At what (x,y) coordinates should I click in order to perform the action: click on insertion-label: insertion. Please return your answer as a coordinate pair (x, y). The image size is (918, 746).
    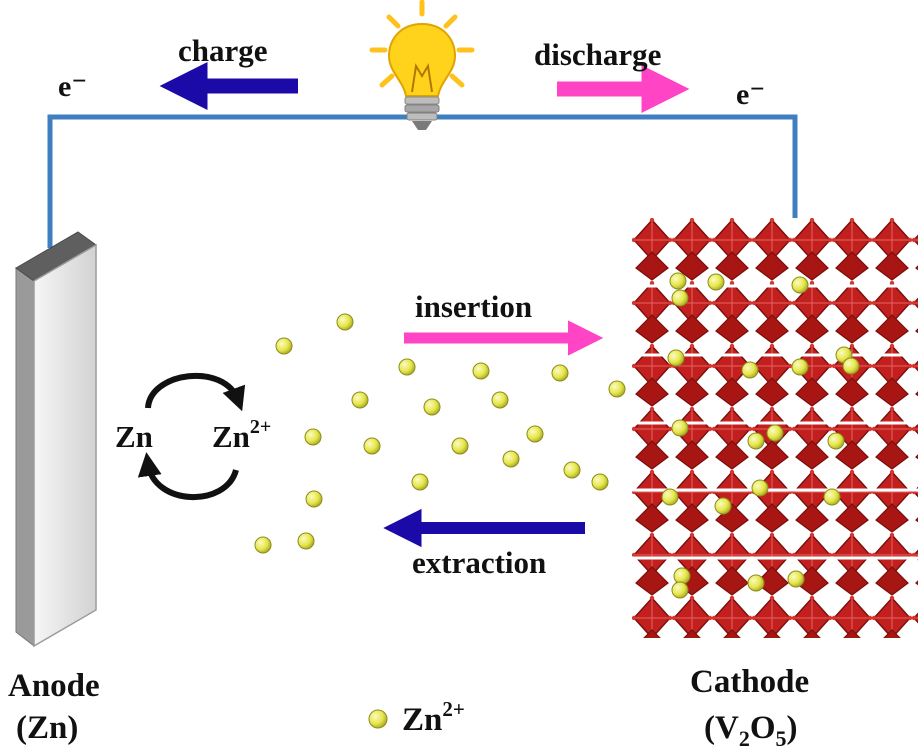
    Looking at the image, I should click on (473, 306).